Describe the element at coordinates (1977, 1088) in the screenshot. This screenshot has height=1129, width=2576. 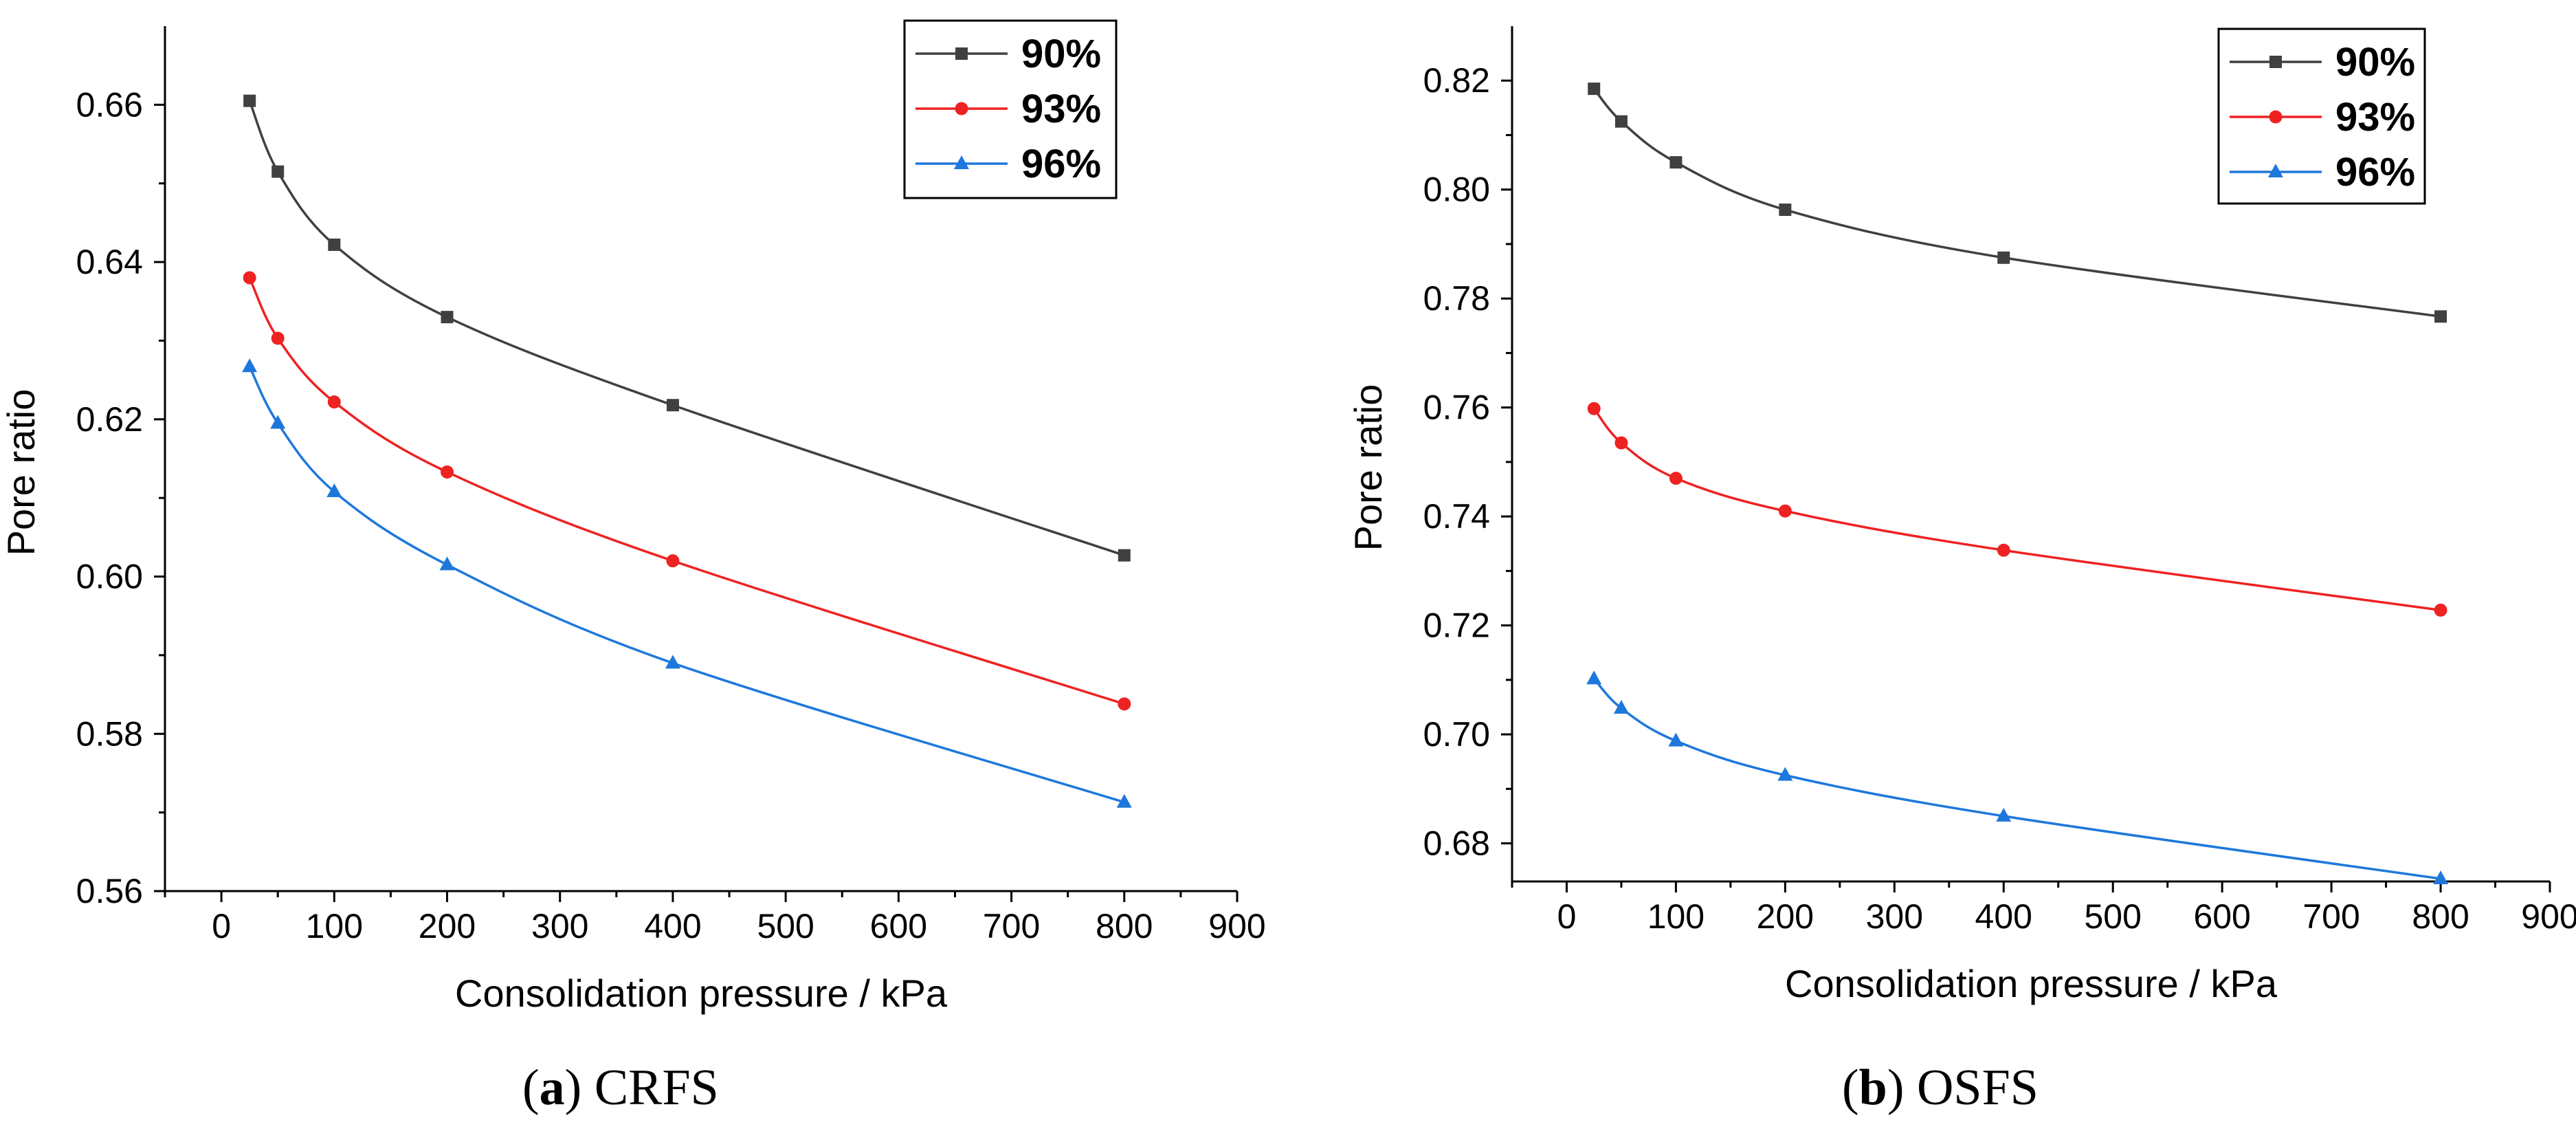
I see `caption-b-text: OSFS` at that location.